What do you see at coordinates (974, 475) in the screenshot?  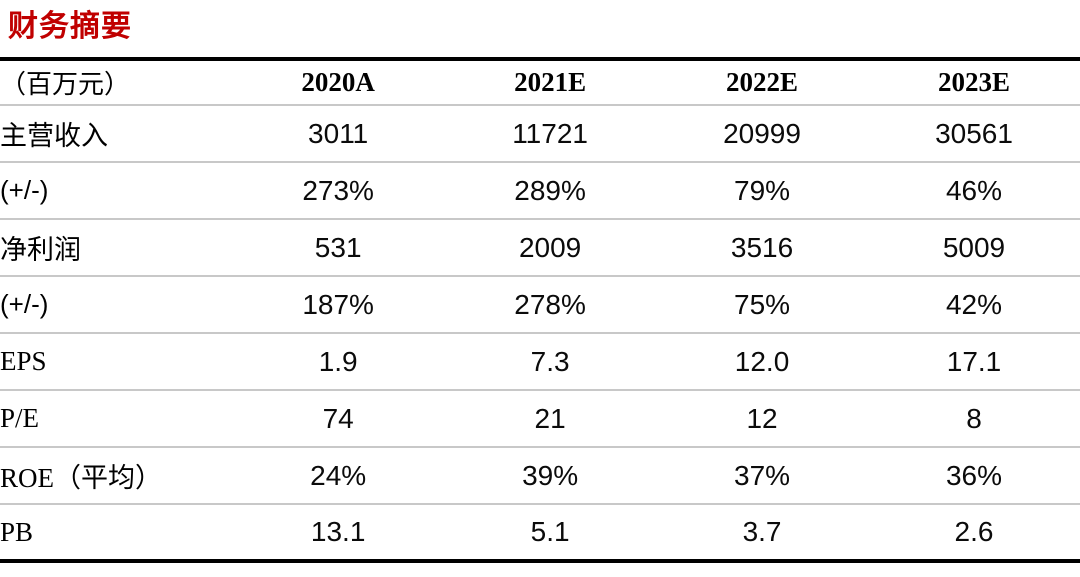 I see `cell-roe-2023e: 36%` at bounding box center [974, 475].